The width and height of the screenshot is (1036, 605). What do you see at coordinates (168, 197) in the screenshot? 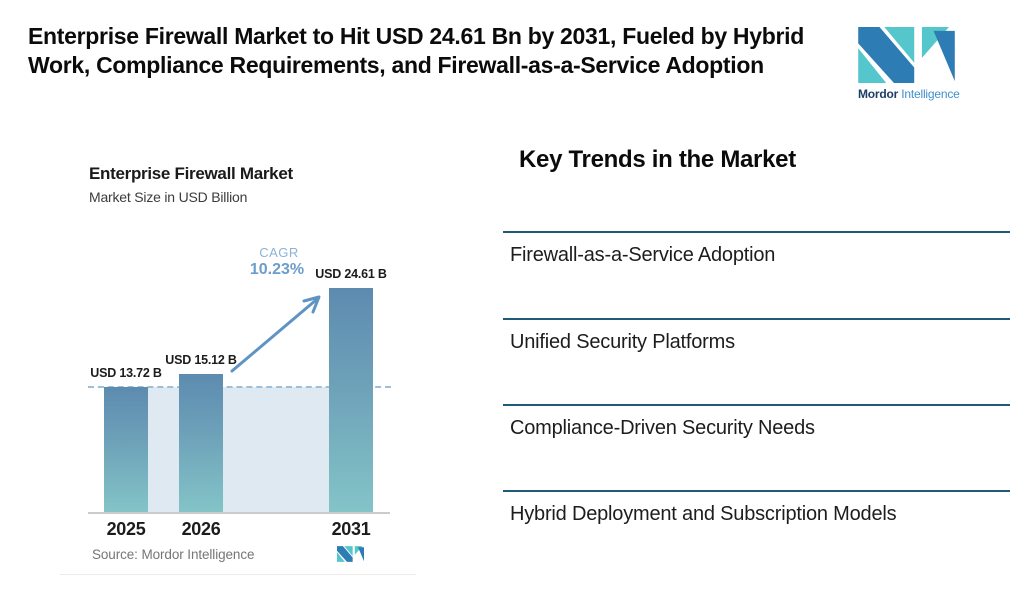
I see `chart-subtitle: Market Size in USD Billion` at bounding box center [168, 197].